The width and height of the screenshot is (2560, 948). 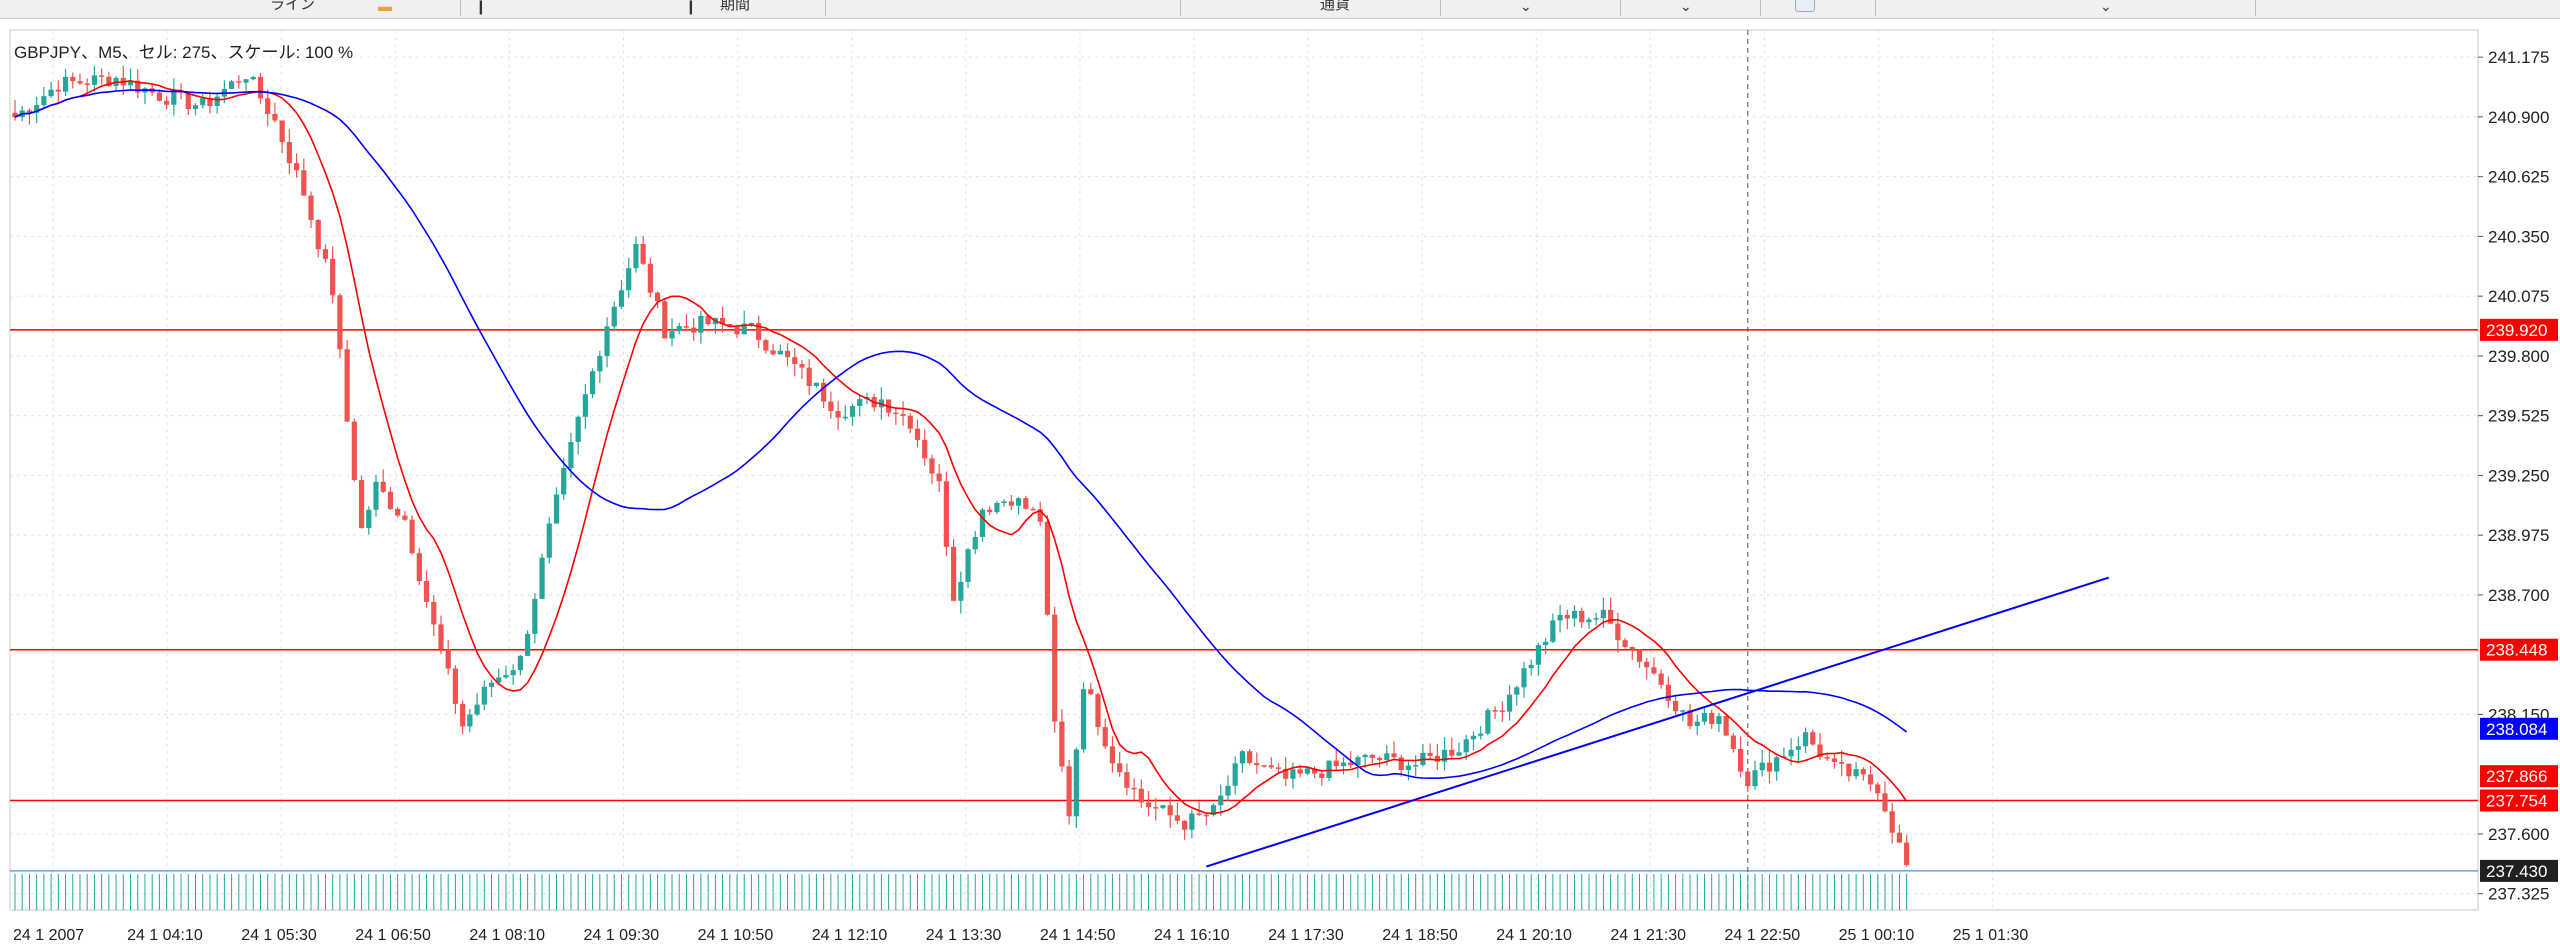 What do you see at coordinates (1420, 935) in the screenshot?
I see `x-tick-label: 24 1 18:50` at bounding box center [1420, 935].